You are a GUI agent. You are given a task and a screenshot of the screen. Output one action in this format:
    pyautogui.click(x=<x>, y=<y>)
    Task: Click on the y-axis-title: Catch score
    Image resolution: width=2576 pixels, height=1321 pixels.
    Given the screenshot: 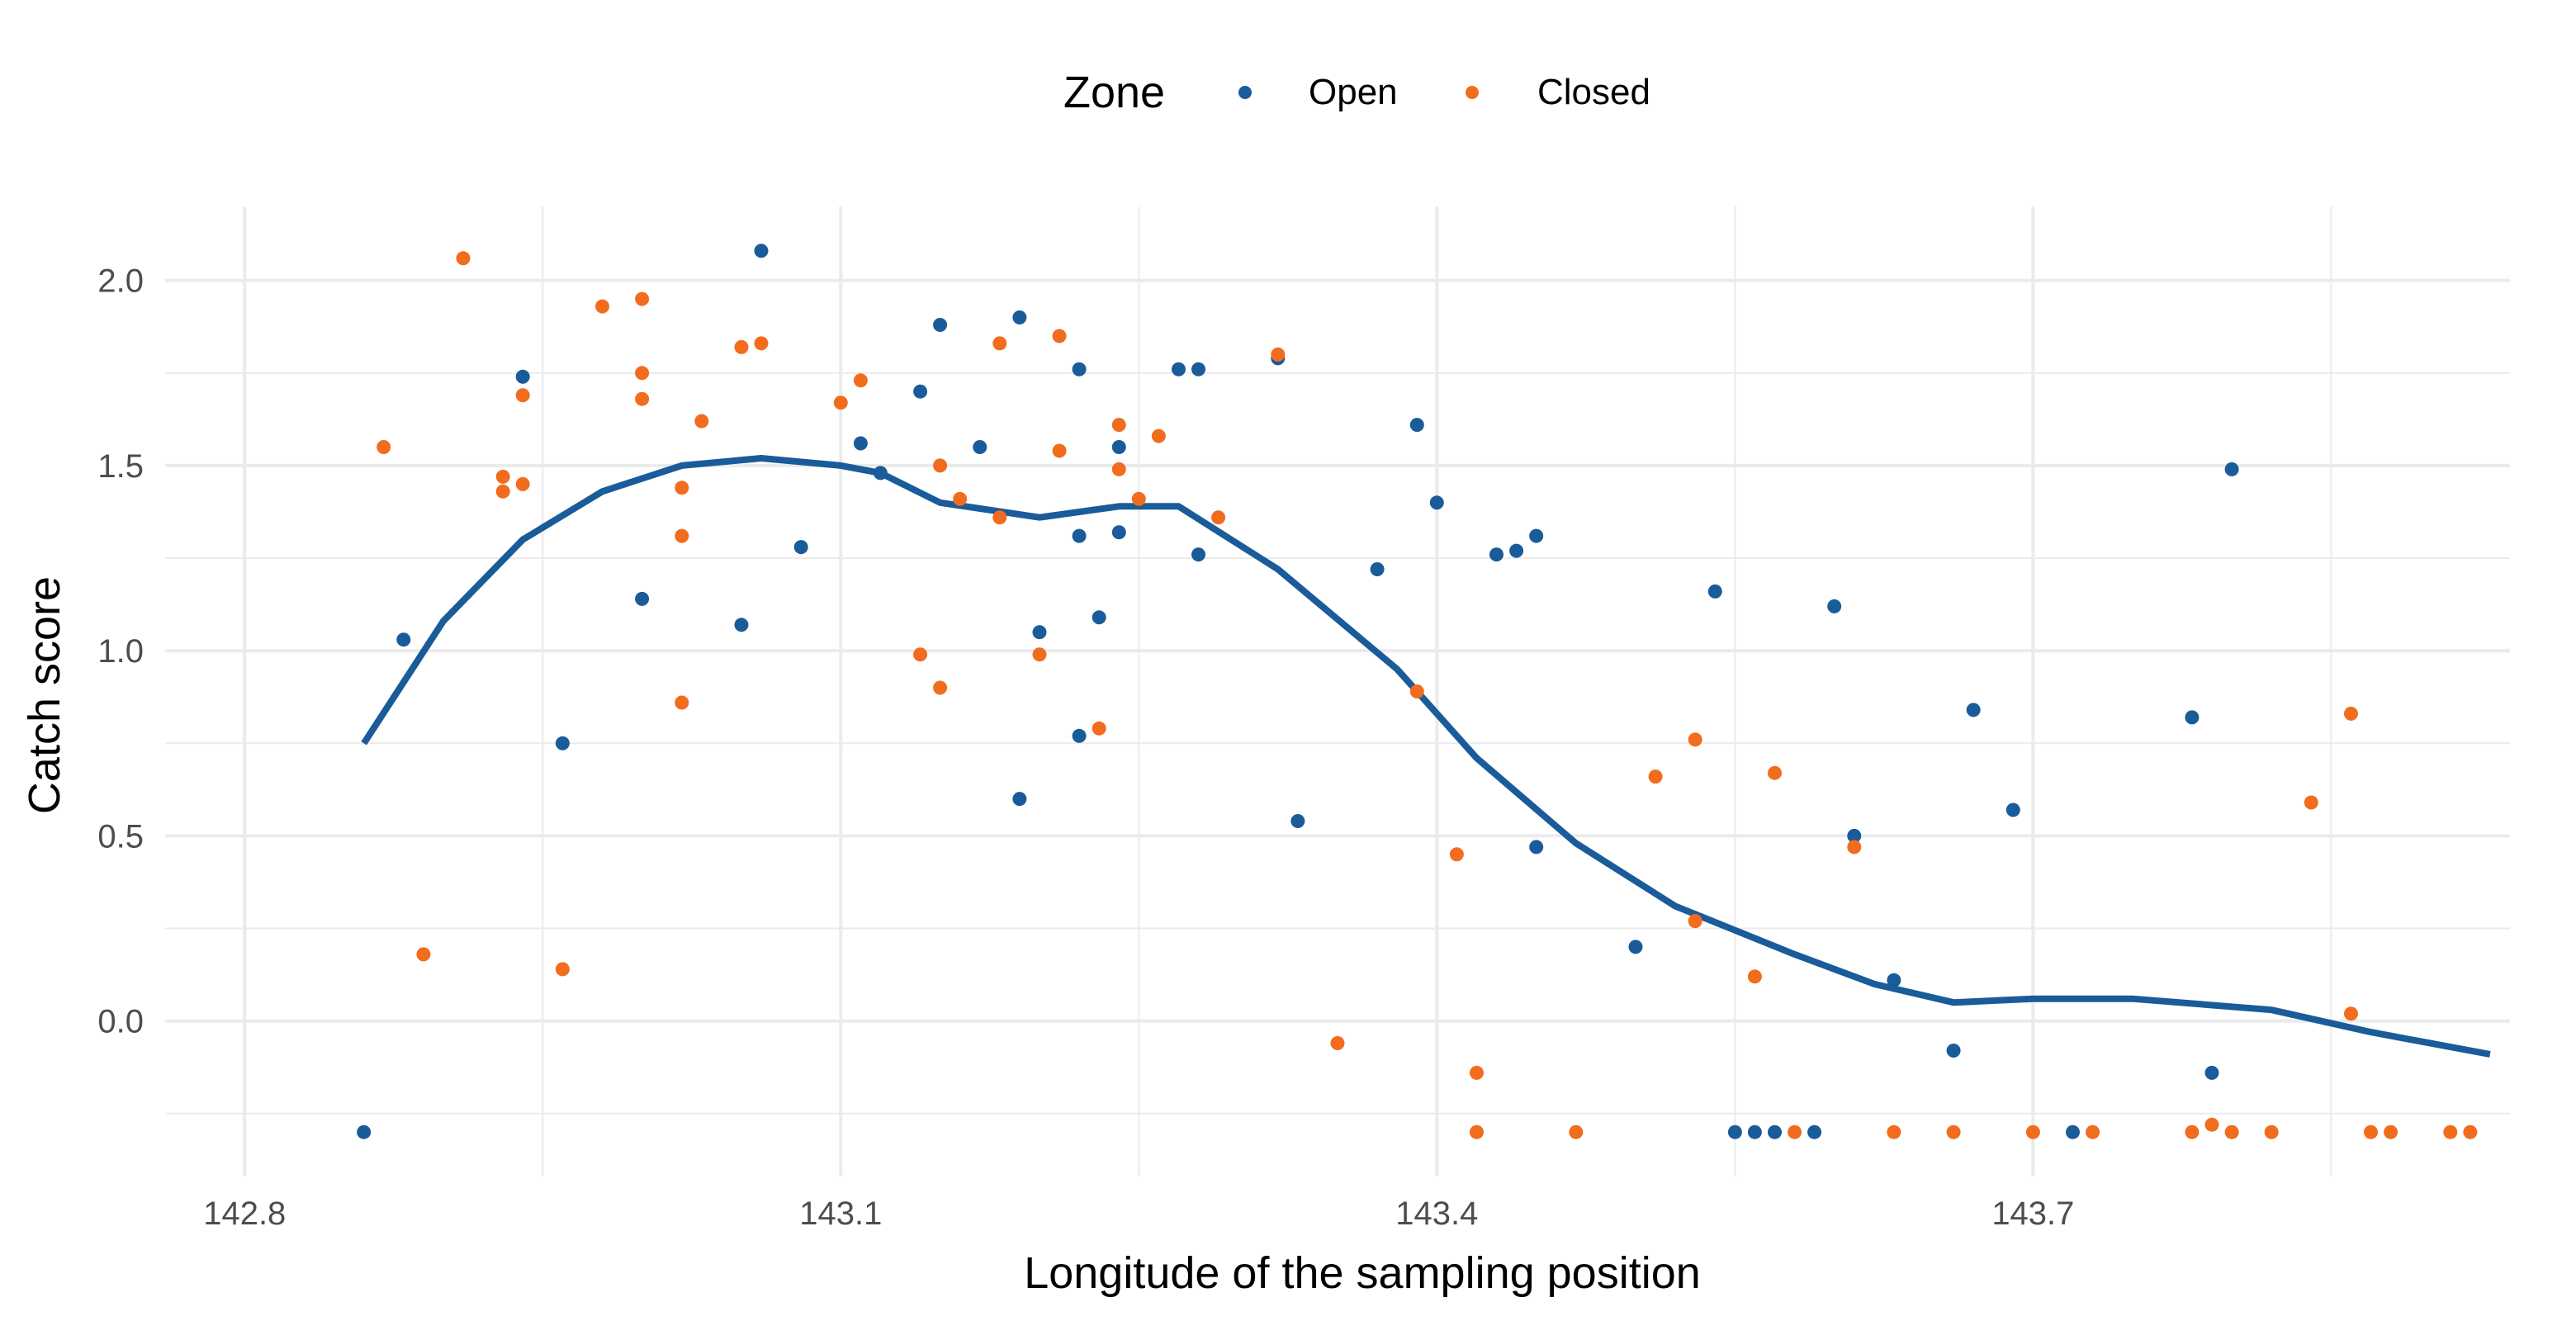 What is the action you would take?
    pyautogui.click(x=44, y=695)
    